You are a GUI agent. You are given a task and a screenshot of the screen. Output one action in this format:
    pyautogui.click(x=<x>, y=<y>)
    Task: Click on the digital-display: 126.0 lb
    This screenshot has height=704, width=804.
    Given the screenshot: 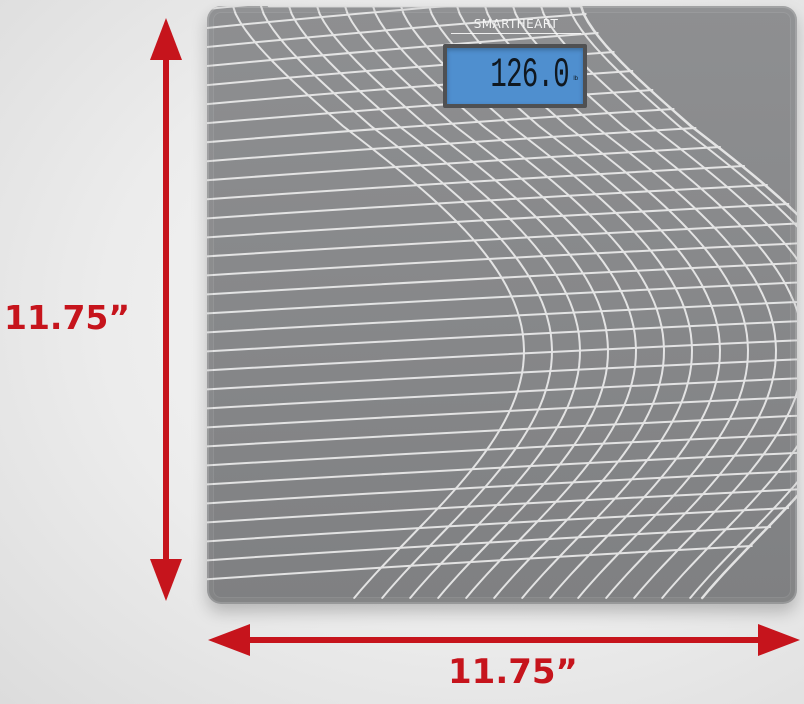 What is the action you would take?
    pyautogui.click(x=515, y=76)
    